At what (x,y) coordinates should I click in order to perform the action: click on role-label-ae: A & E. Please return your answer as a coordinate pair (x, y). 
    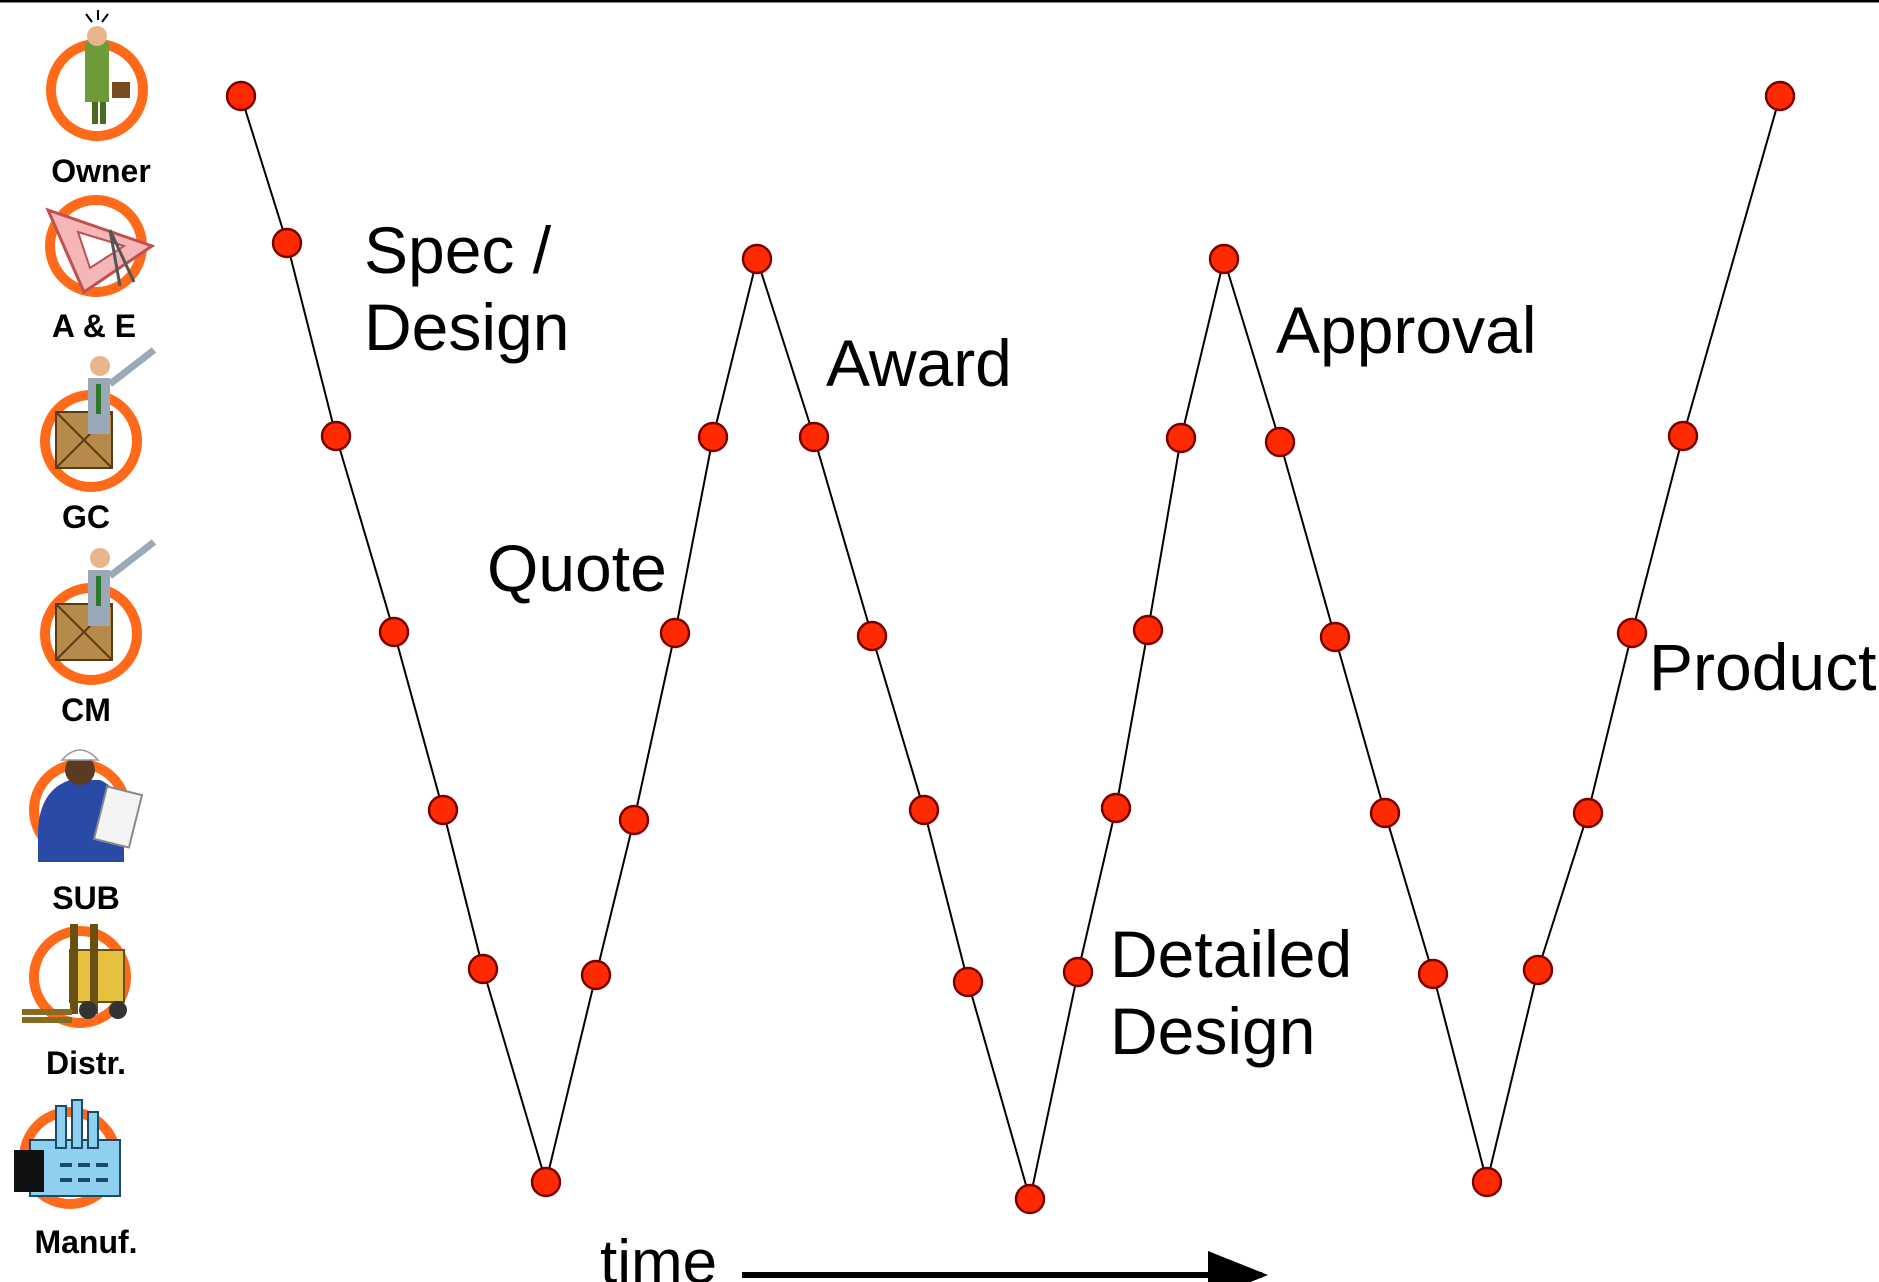
    Looking at the image, I should click on (94, 326).